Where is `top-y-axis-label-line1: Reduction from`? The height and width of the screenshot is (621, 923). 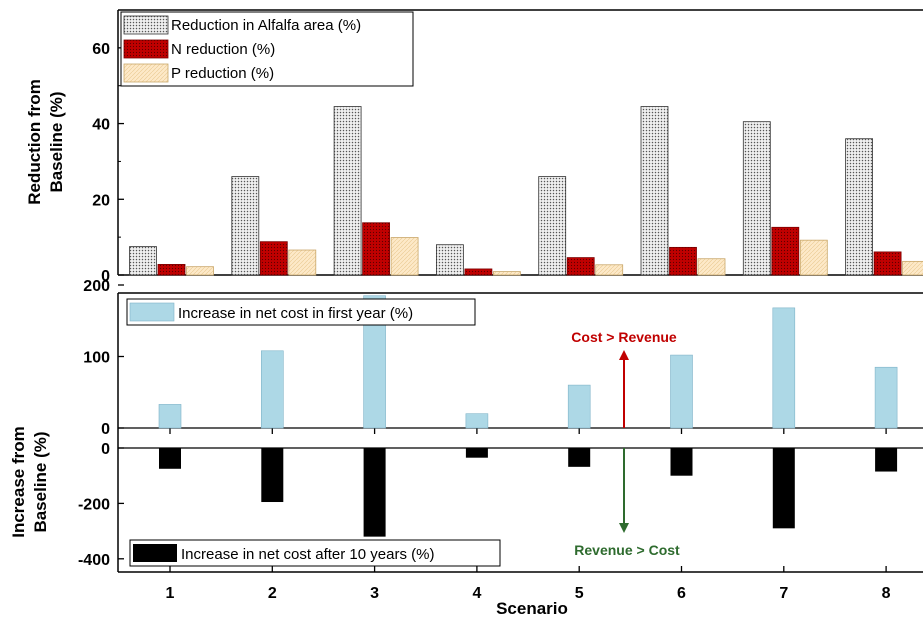
top-y-axis-label-line1: Reduction from is located at coordinates (34, 142).